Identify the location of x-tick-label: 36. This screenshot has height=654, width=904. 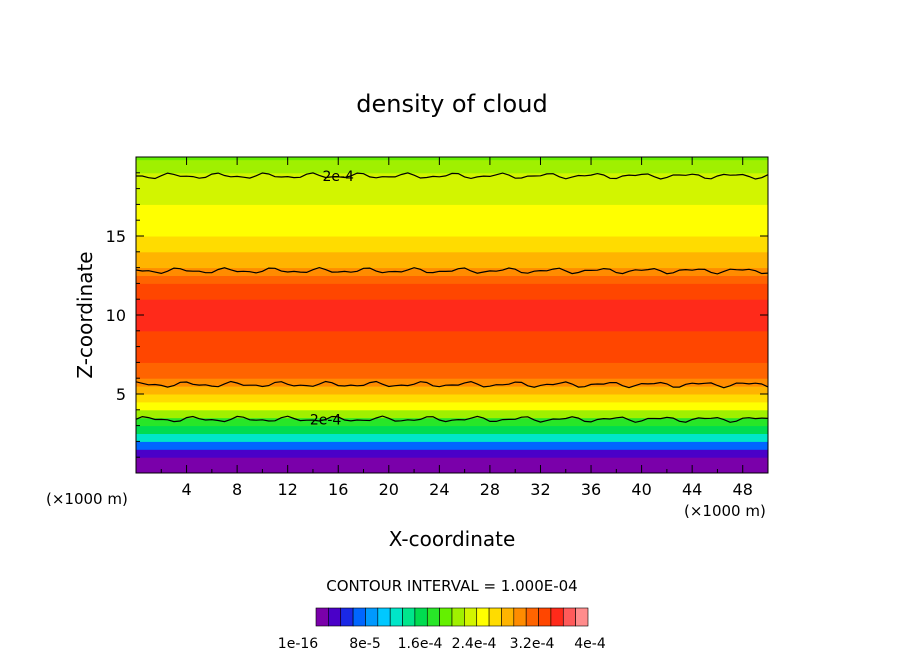
(591, 489).